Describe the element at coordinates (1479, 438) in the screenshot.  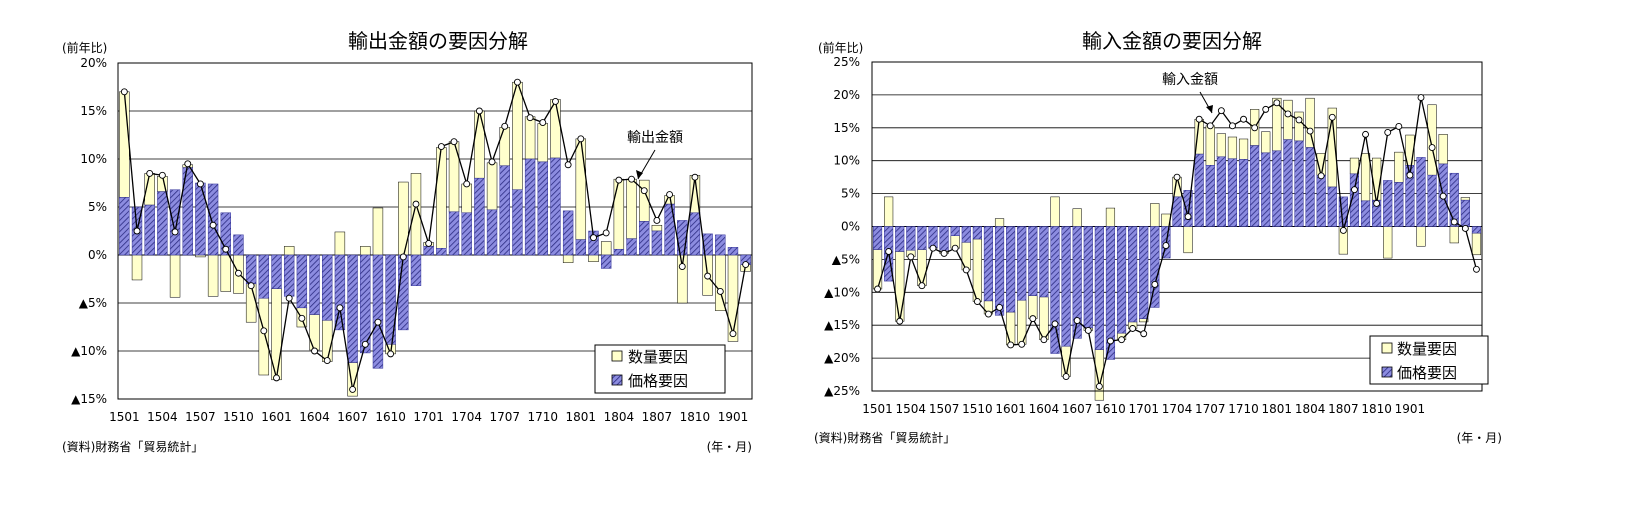
I see `x-unit-label: (年・月)` at that location.